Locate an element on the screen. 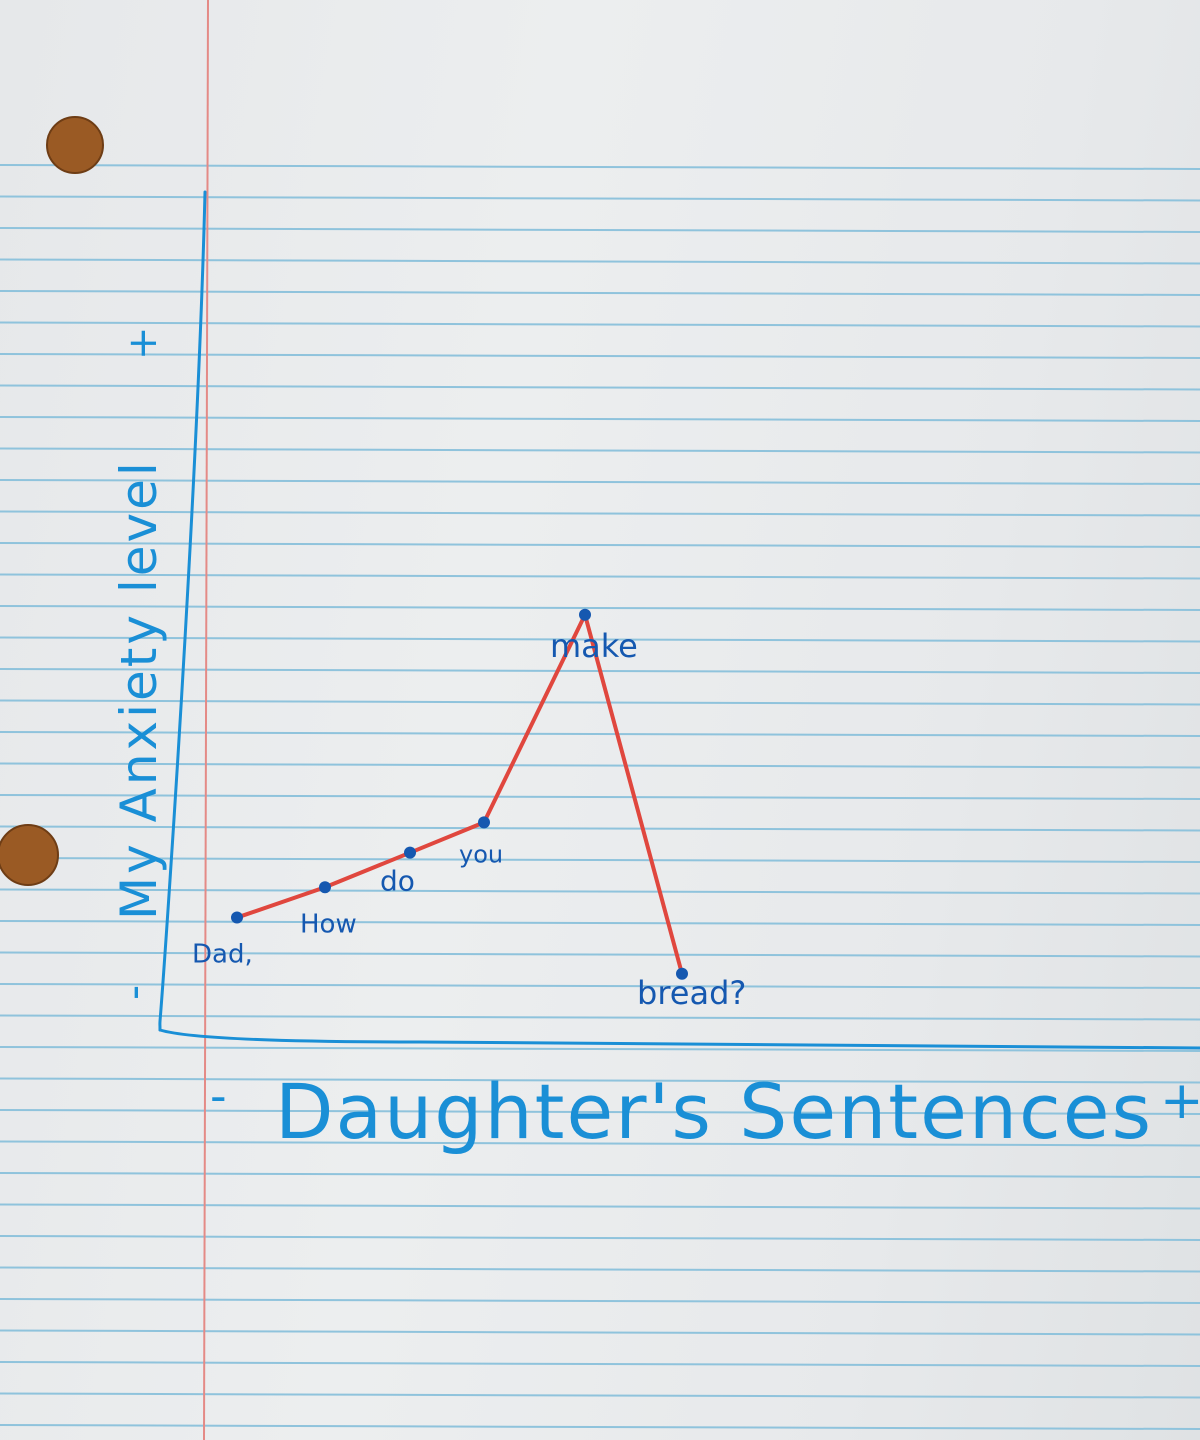 The width and height of the screenshot is (1200, 1440). word-label: you is located at coordinates (481, 854).